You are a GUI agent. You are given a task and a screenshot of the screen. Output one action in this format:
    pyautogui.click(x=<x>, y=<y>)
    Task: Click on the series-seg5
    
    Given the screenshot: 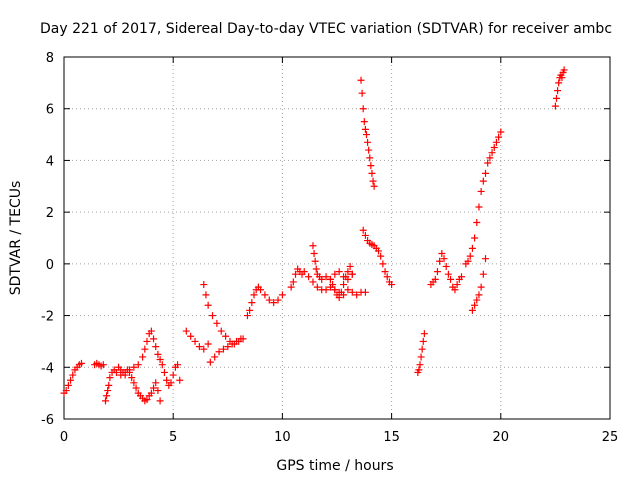 What is the action you would take?
    pyautogui.click(x=170, y=372)
    